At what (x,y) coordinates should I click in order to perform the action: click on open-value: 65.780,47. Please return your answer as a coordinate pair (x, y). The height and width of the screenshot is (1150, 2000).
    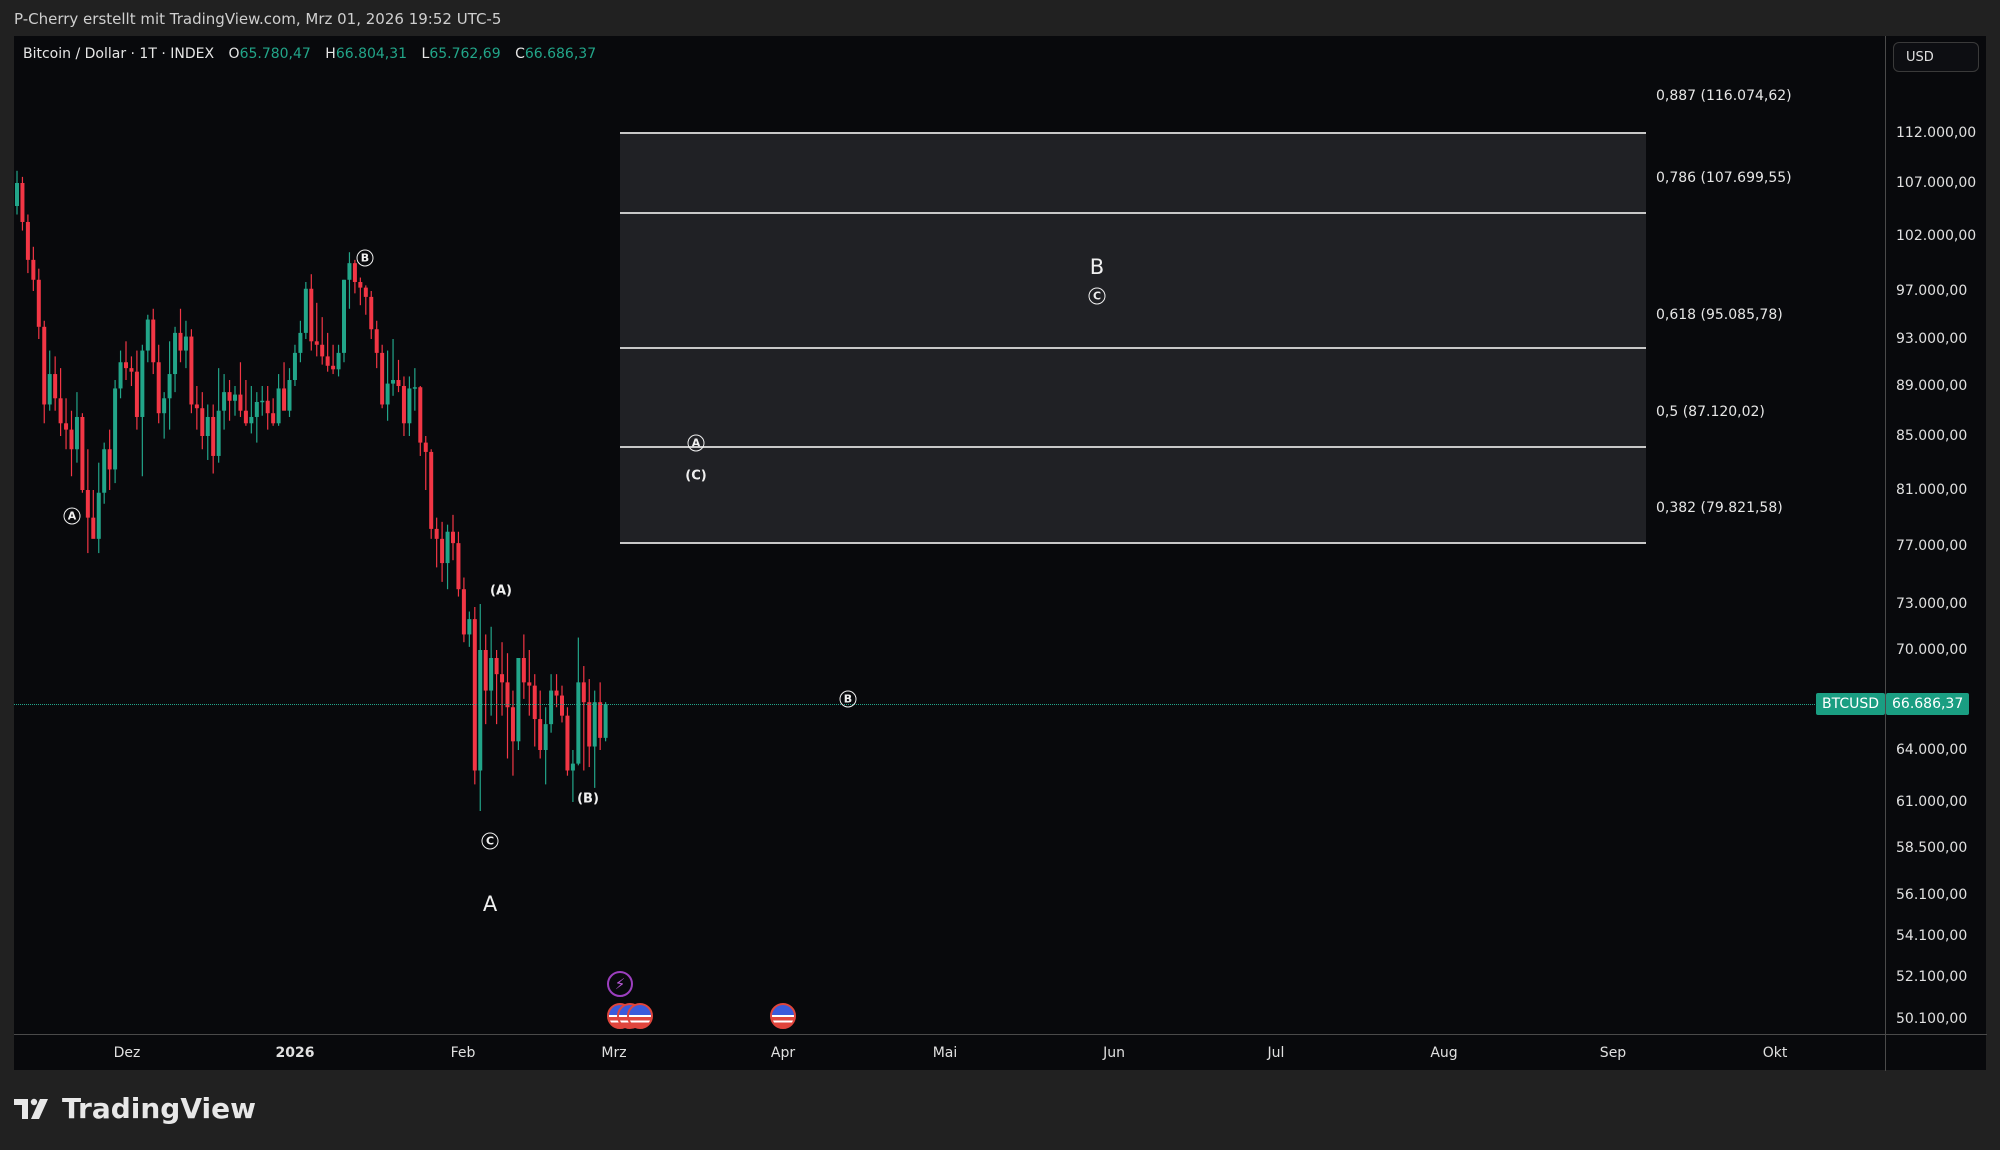
    Looking at the image, I should click on (275, 54).